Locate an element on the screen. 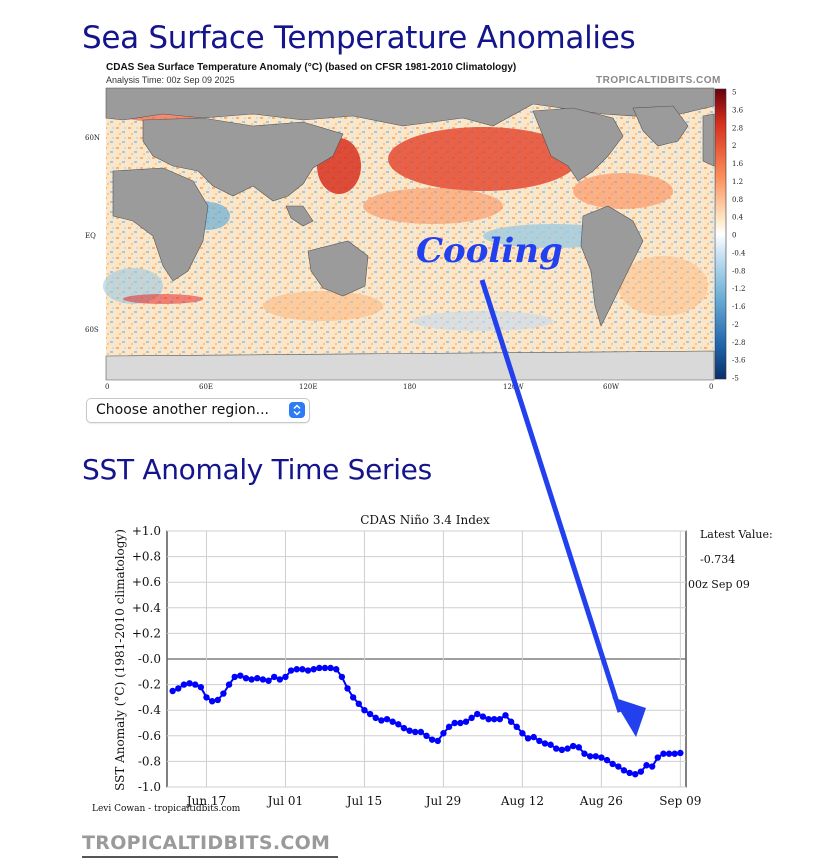 This screenshot has height=861, width=822. colorbar-label: 0 is located at coordinates (734, 236).